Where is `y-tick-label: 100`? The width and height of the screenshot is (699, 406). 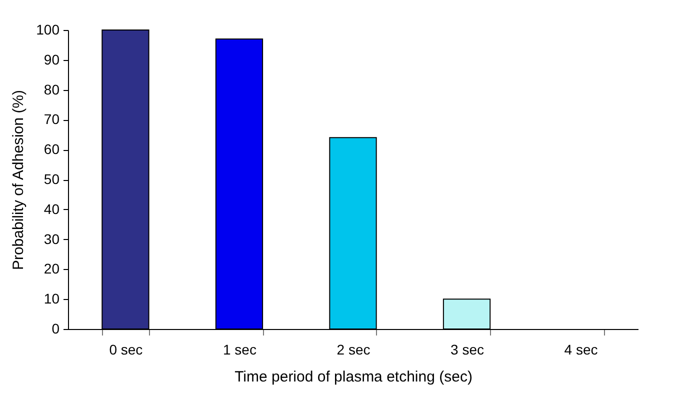
y-tick-label: 100 is located at coordinates (48, 30).